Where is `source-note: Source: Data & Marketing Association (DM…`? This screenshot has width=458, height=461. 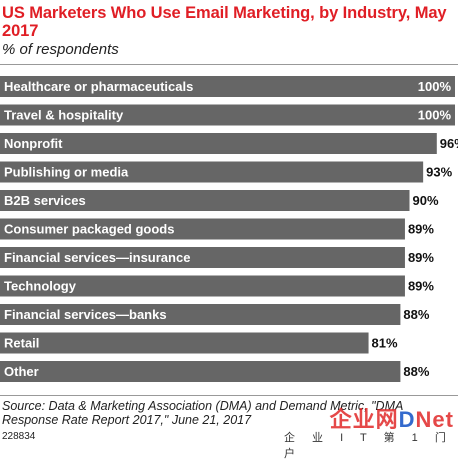
source-note: Source: Data & Marketing Association (DM… is located at coordinates (202, 413).